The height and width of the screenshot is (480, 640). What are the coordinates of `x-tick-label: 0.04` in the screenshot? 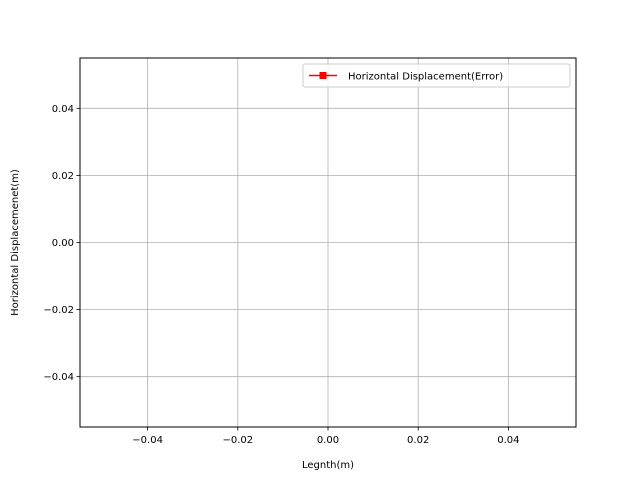 It's located at (508, 440).